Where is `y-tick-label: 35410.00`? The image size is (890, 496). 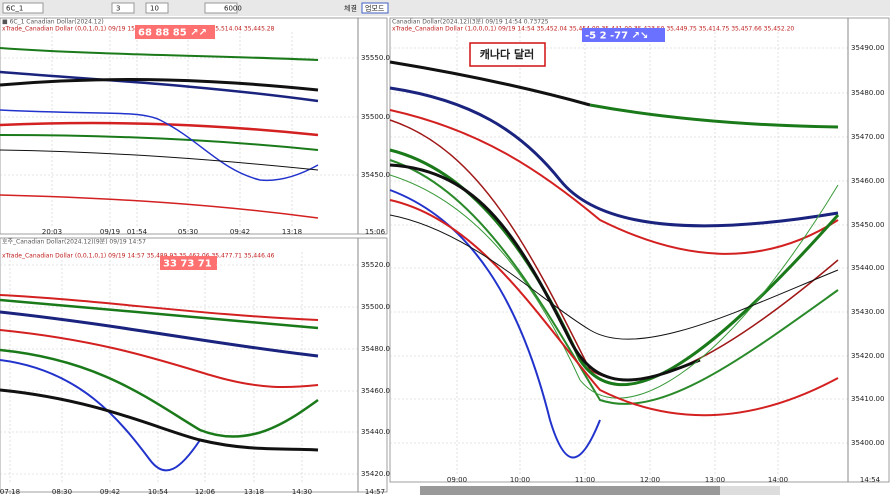 y-tick-label: 35410.00 is located at coordinates (867, 399).